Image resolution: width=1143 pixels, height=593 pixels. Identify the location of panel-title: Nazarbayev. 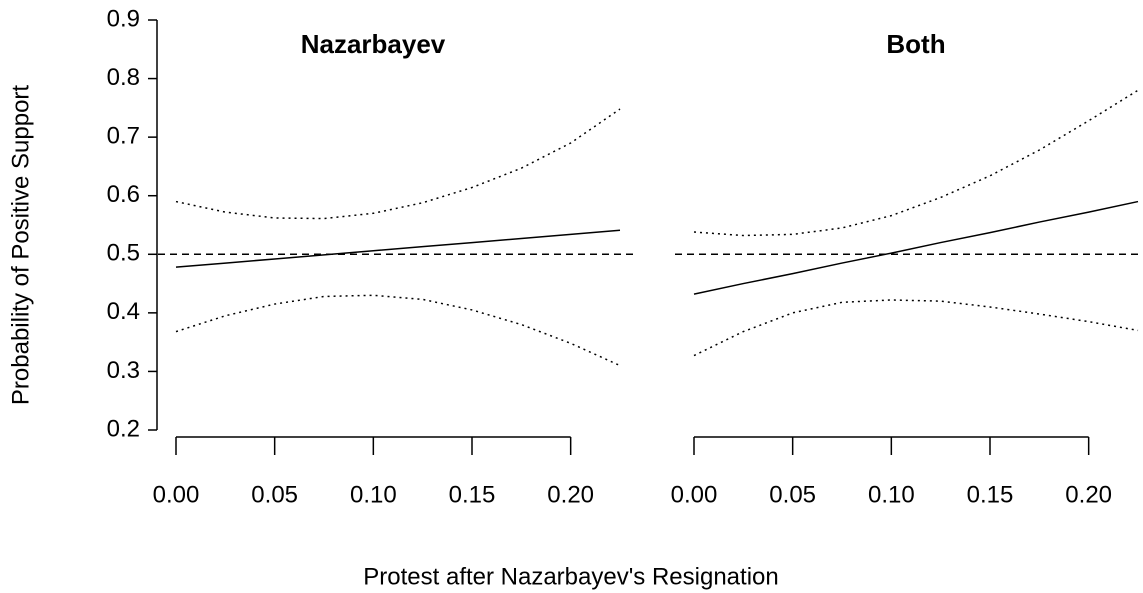
(373, 44).